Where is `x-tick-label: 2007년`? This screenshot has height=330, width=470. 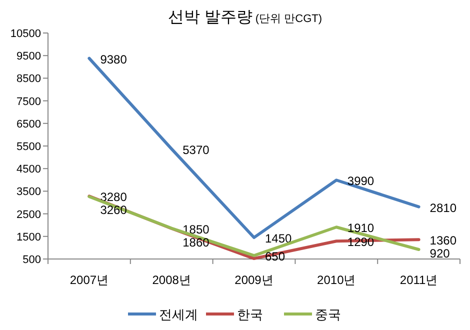
x-tick-label: 2007년 is located at coordinates (89, 280).